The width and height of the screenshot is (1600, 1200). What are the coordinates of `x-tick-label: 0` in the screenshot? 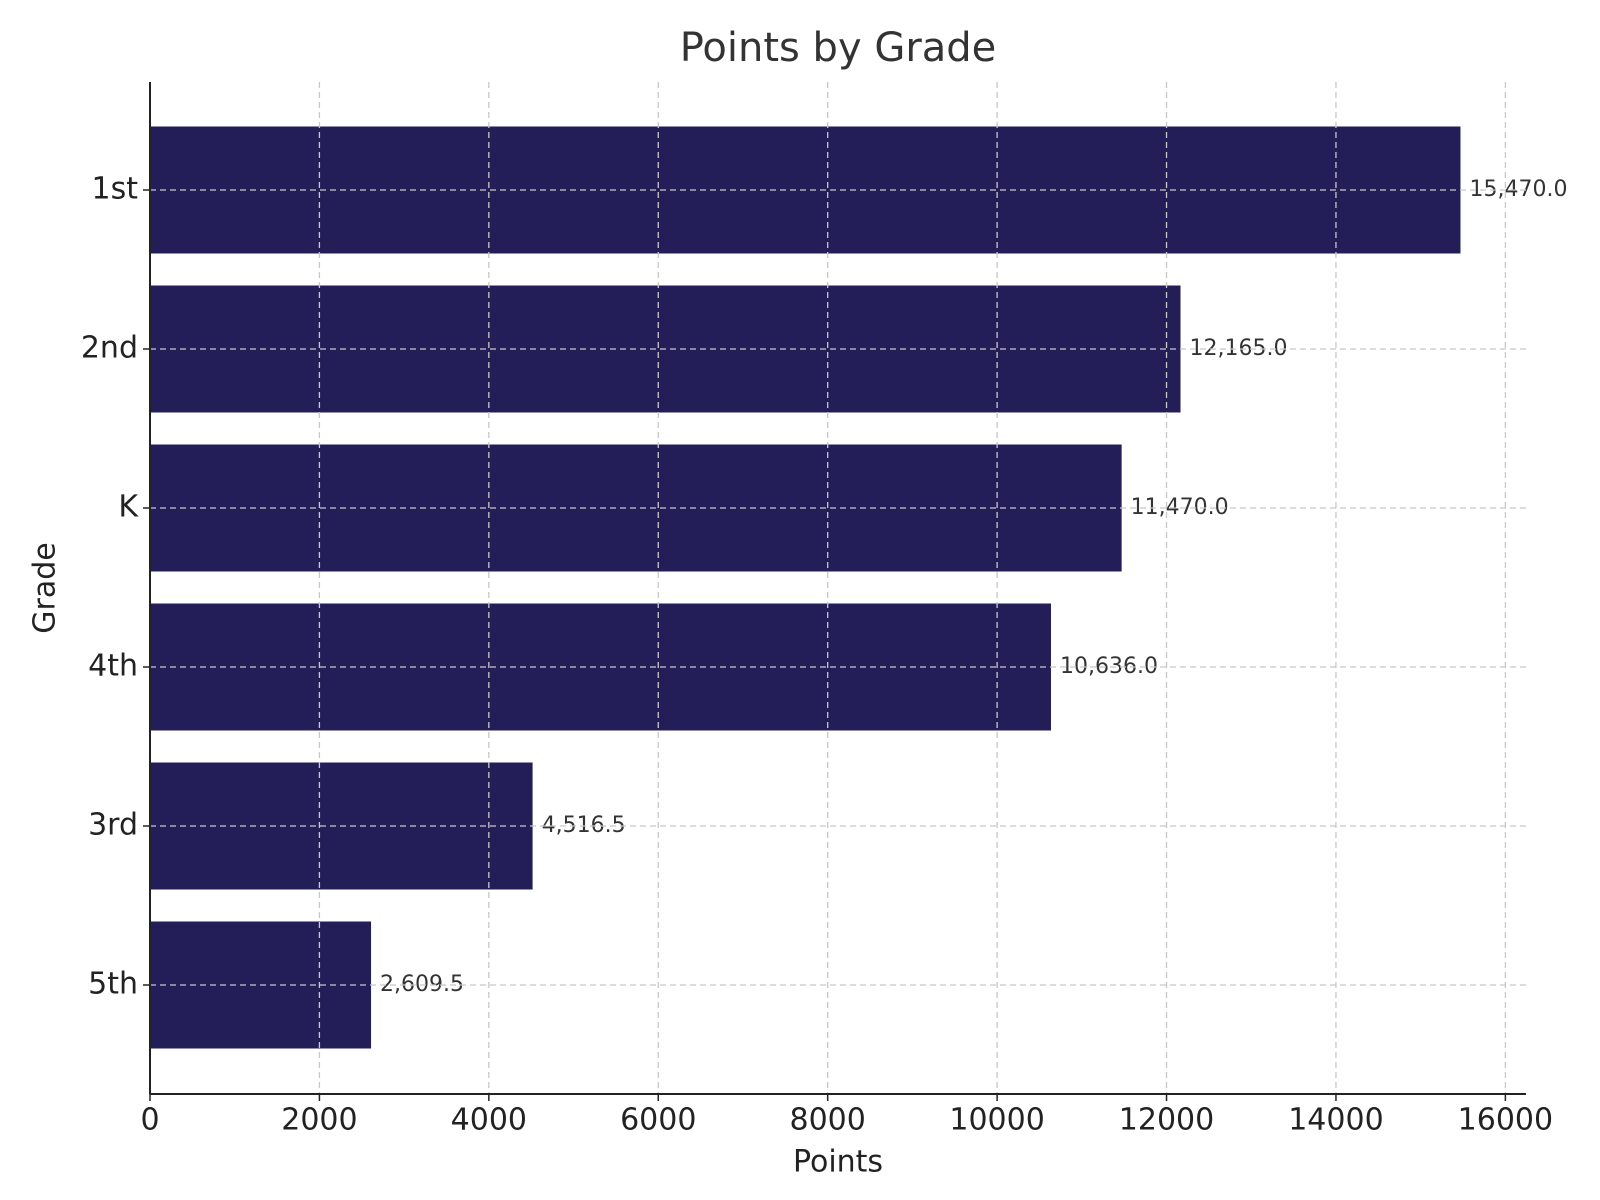 It's located at (149, 1120).